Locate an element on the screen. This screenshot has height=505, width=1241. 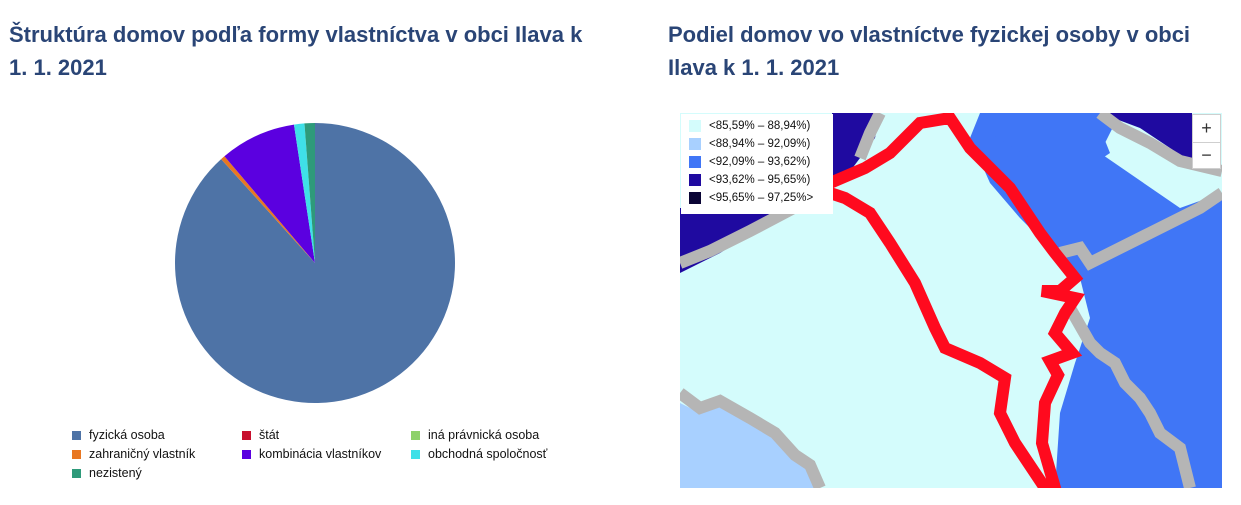
map-legend-label: <93,62% – 95,65%) is located at coordinates (760, 180).